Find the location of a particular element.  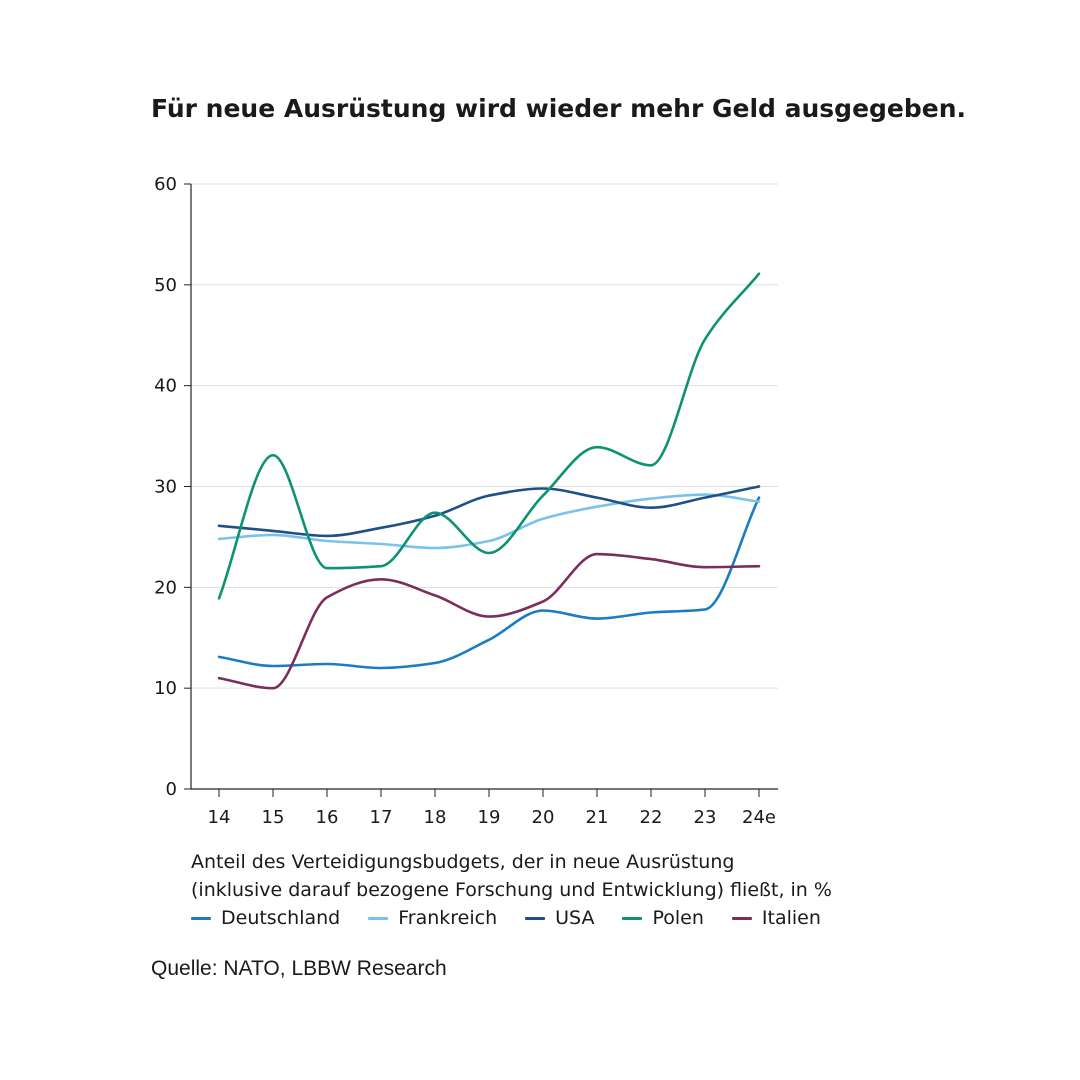

y-axis-ticks: 0 10 20 30 40 50 60 is located at coordinates (172, 487).